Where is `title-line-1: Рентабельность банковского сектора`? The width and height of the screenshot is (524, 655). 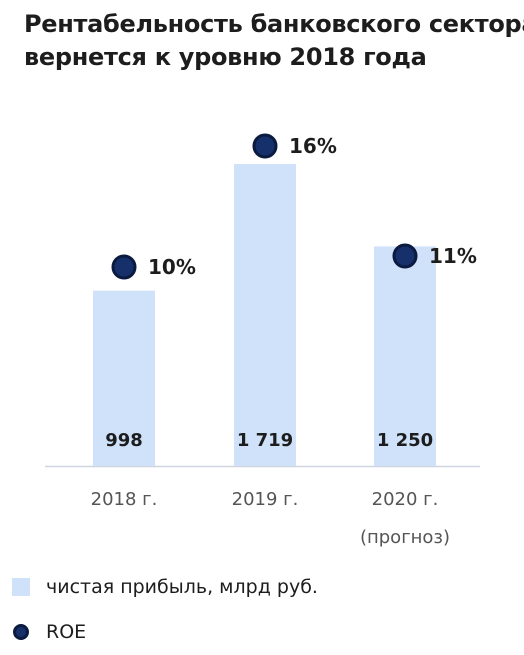 title-line-1: Рентабельность банковского сектора is located at coordinates (274, 24).